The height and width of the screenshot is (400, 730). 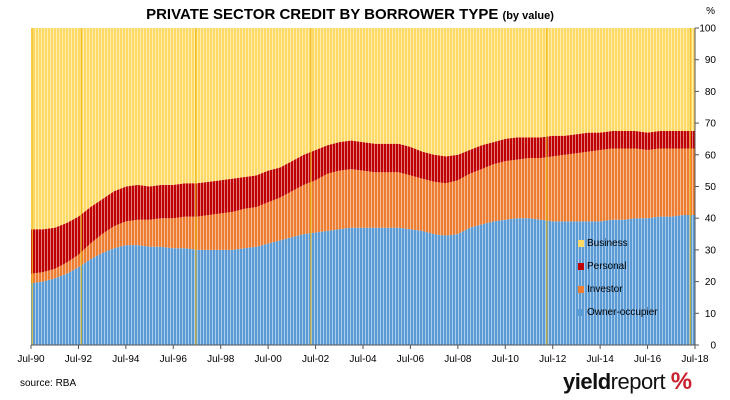 I want to click on chart-subtitle: (by value), so click(x=528, y=16).